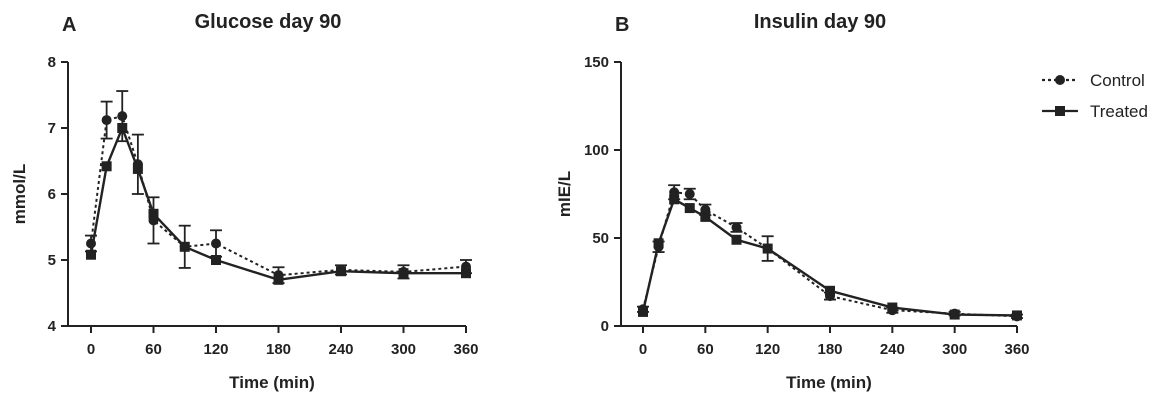 The width and height of the screenshot is (1168, 397). Describe the element at coordinates (69, 25) in the screenshot. I see `panel-letter: A` at that location.